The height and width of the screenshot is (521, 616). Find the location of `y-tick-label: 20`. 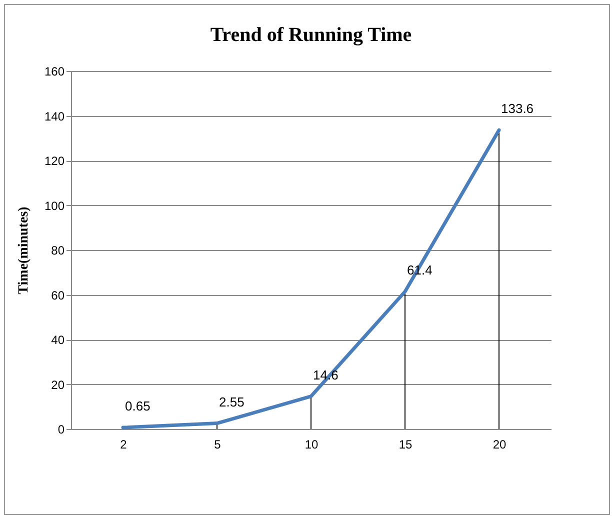

y-tick-label: 20 is located at coordinates (58, 385).